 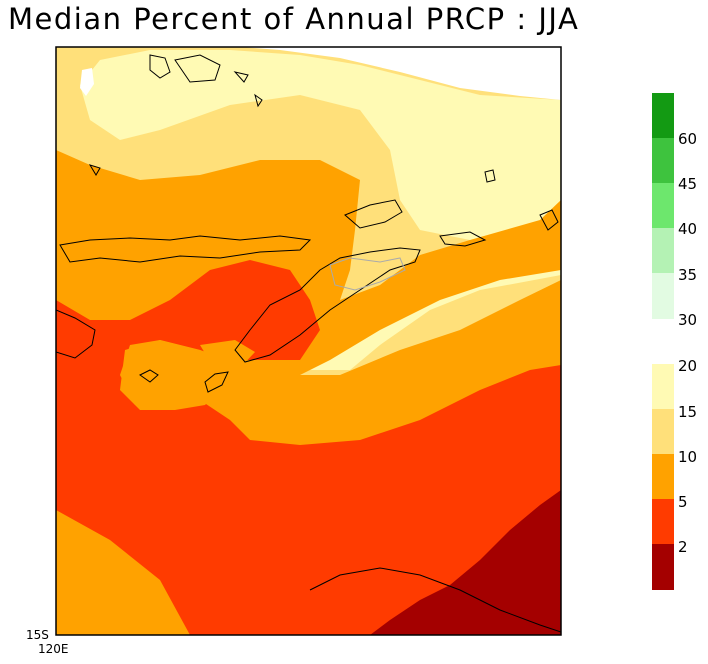 What do you see at coordinates (53, 649) in the screenshot?
I see `longitude-label: 120E` at bounding box center [53, 649].